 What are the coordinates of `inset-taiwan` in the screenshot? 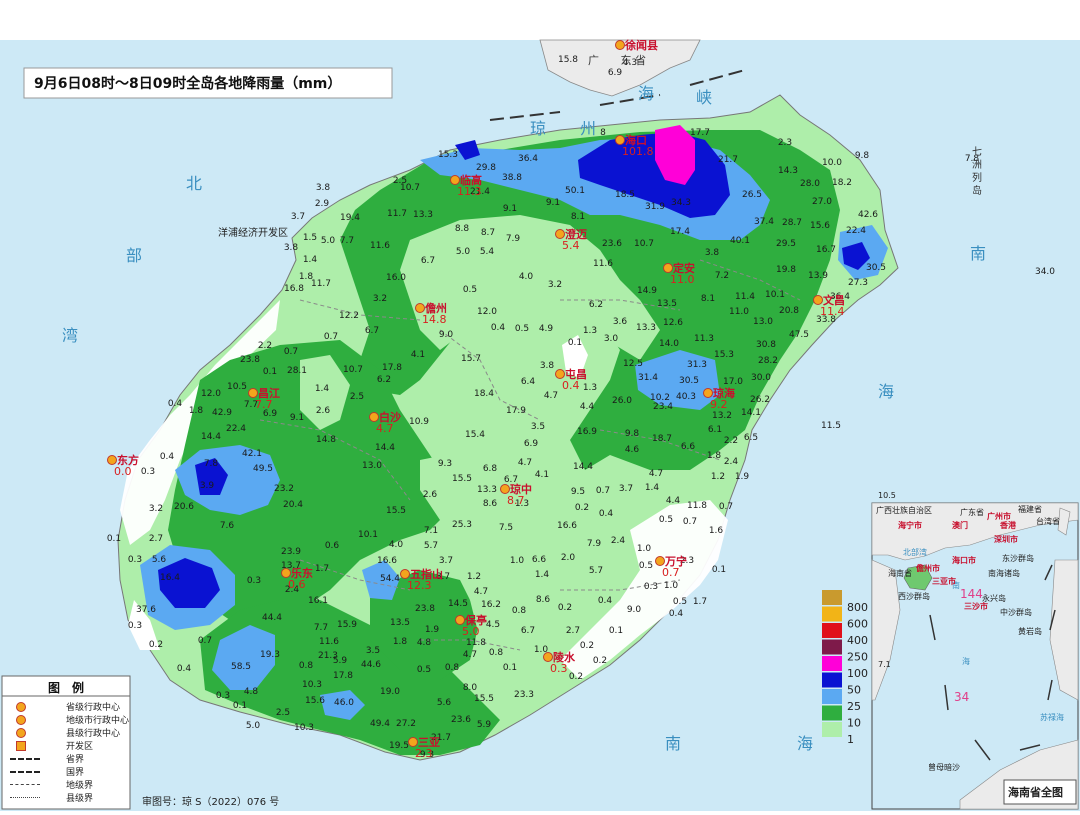 It's located at (1064, 521).